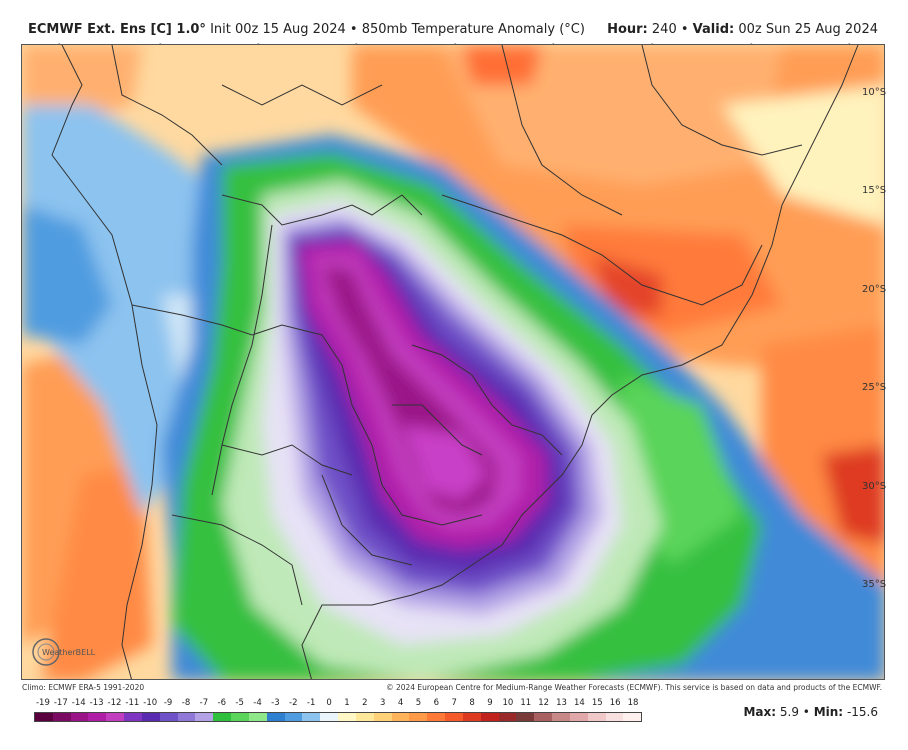 The height and width of the screenshot is (750, 908). Describe the element at coordinates (664, 29) in the screenshot. I see `forecast-hour: 240` at that location.